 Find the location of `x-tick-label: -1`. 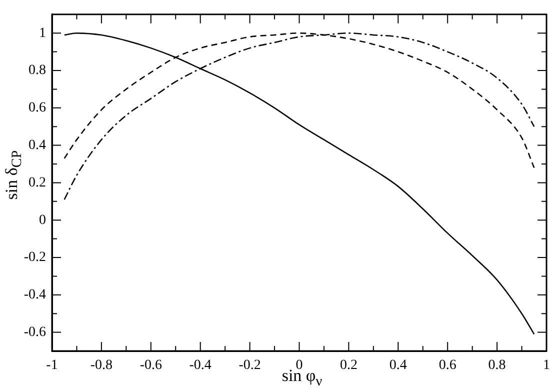

x-tick-label: -1 is located at coordinates (52, 366).